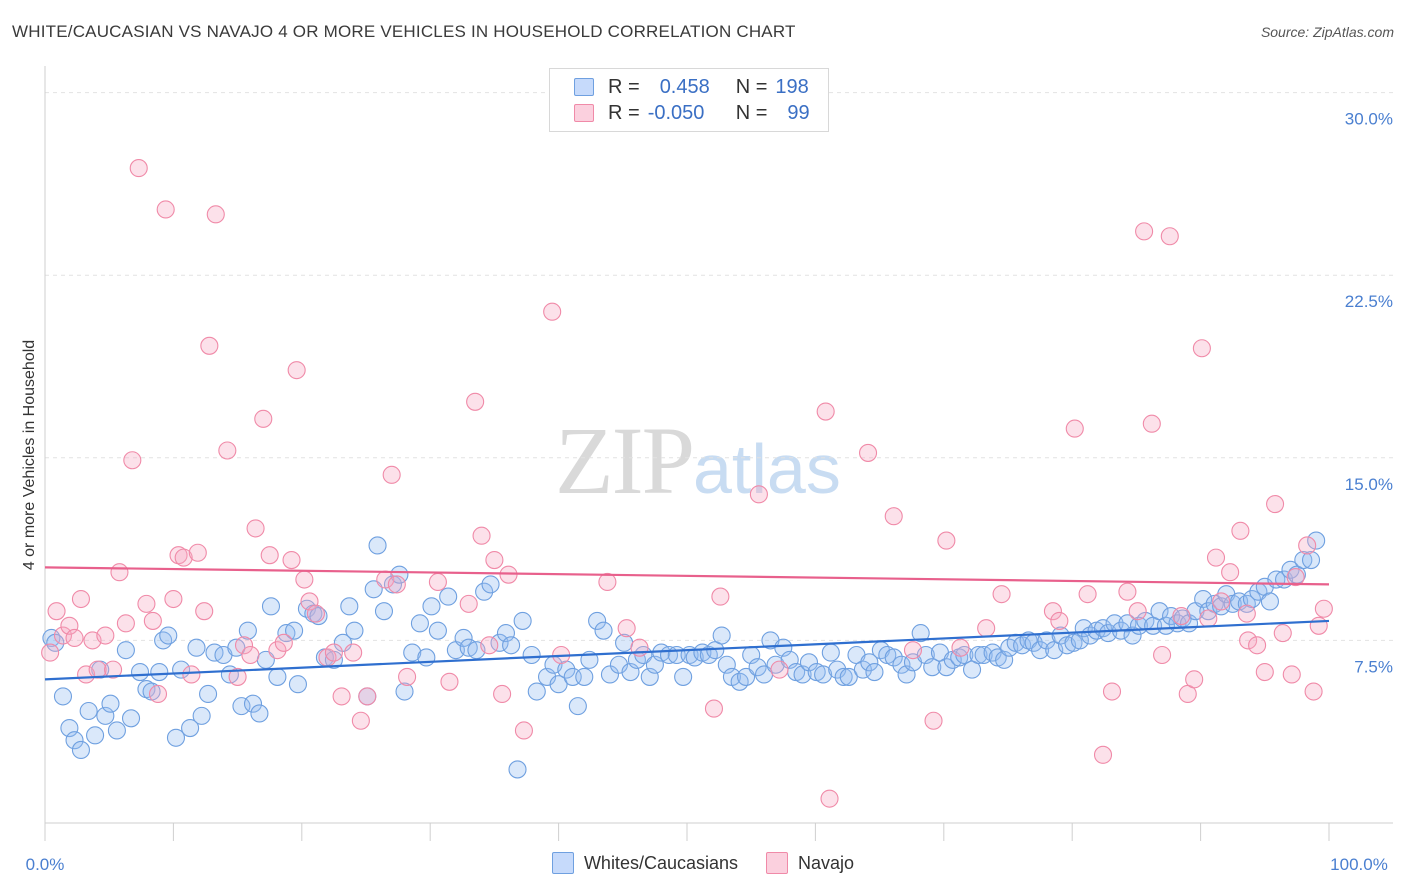 This screenshot has width=1406, height=892. I want to click on legend-swatch-whites, so click(562, 863).